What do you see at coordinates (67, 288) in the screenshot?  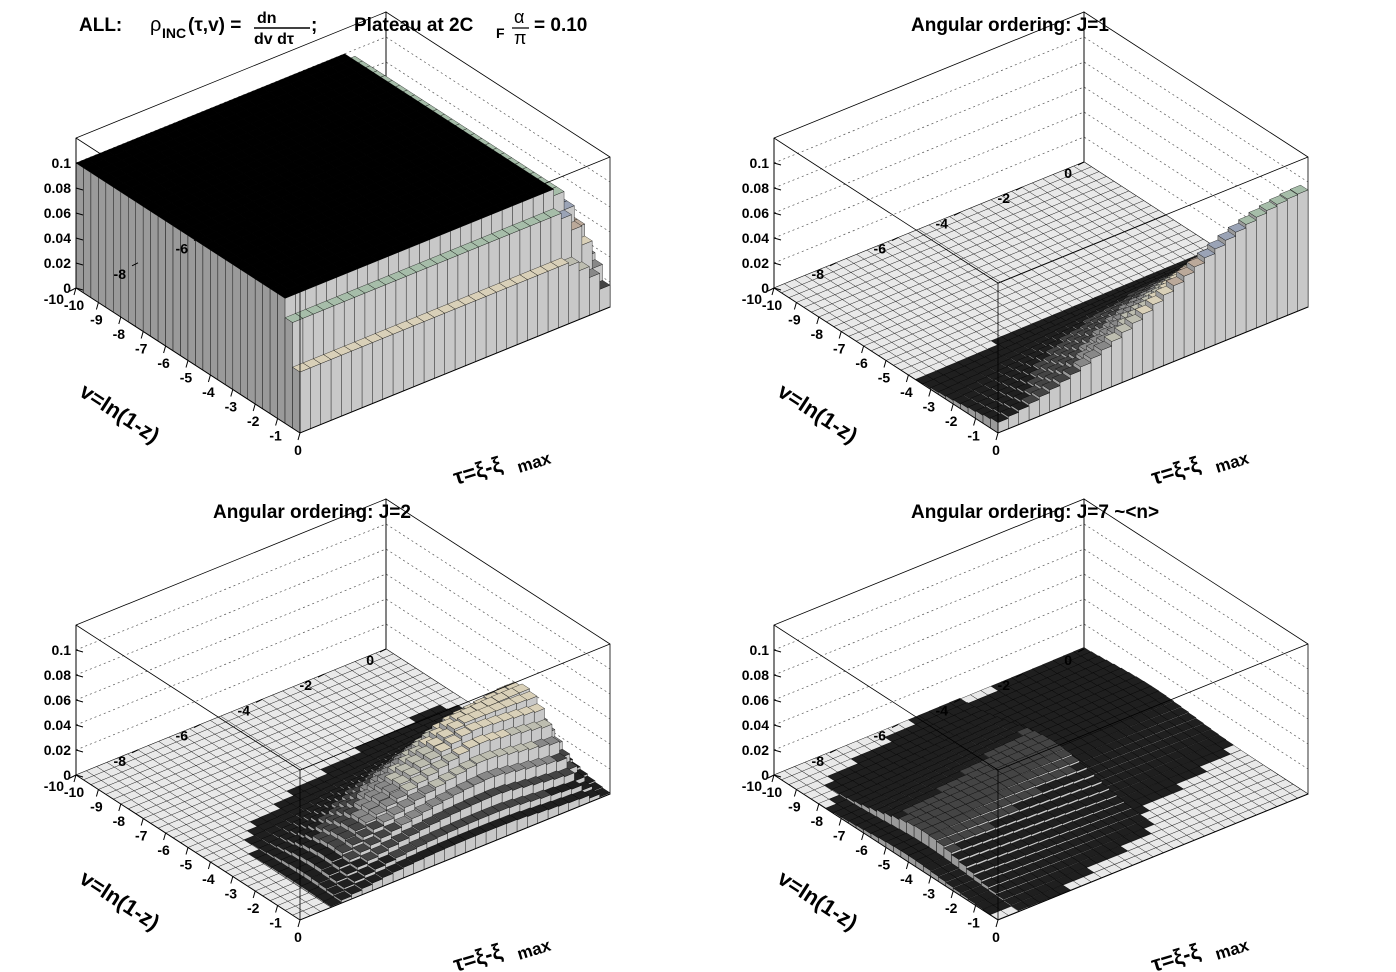 I see `z-tick-label: 0` at bounding box center [67, 288].